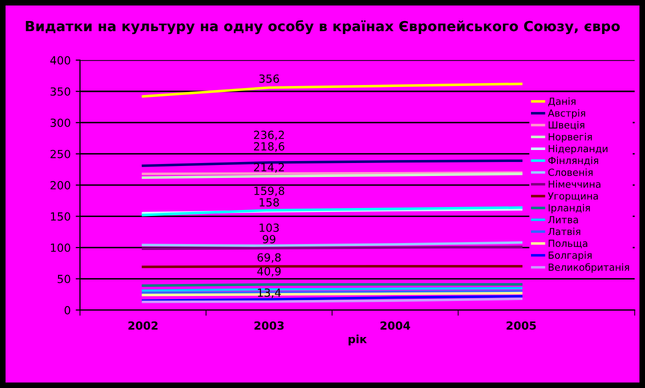 The width and height of the screenshot is (645, 388). What do you see at coordinates (269, 168) in the screenshot?
I see `data-label: 214,2` at bounding box center [269, 168].